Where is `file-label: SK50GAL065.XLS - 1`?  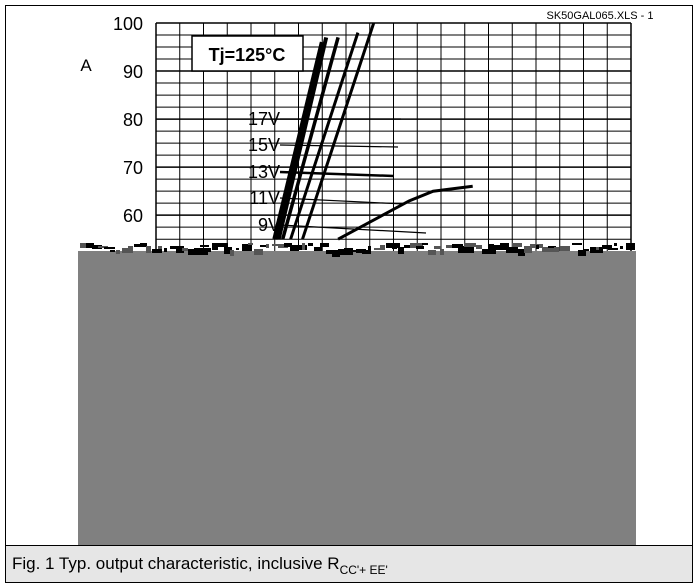 file-label: SK50GAL065.XLS - 1 is located at coordinates (599, 16).